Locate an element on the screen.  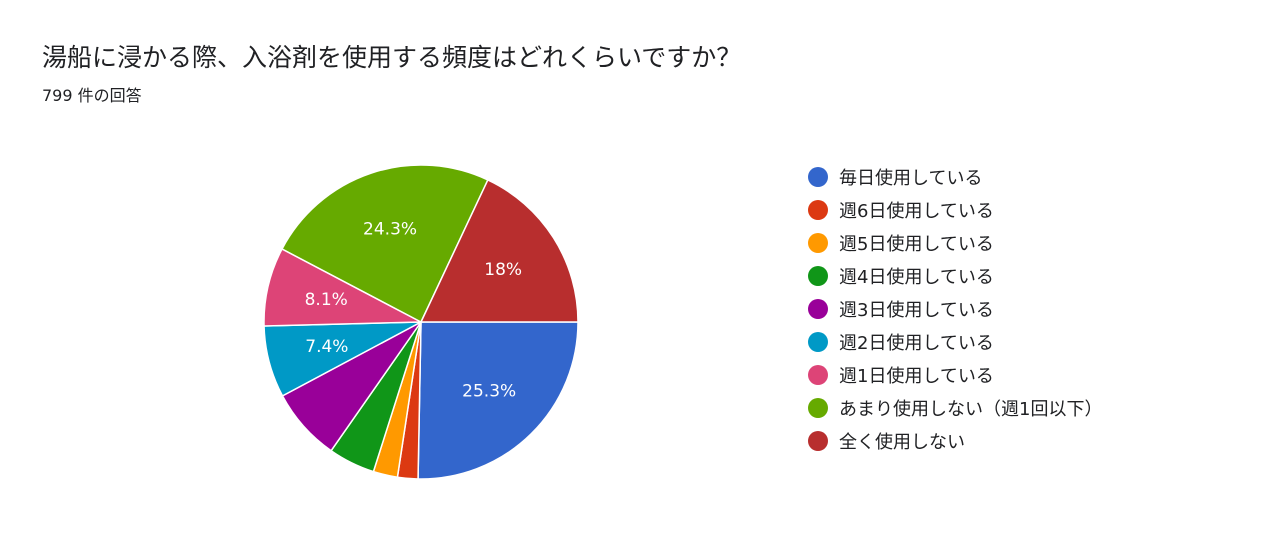
response-count: 799 件の回答 is located at coordinates (92, 95).